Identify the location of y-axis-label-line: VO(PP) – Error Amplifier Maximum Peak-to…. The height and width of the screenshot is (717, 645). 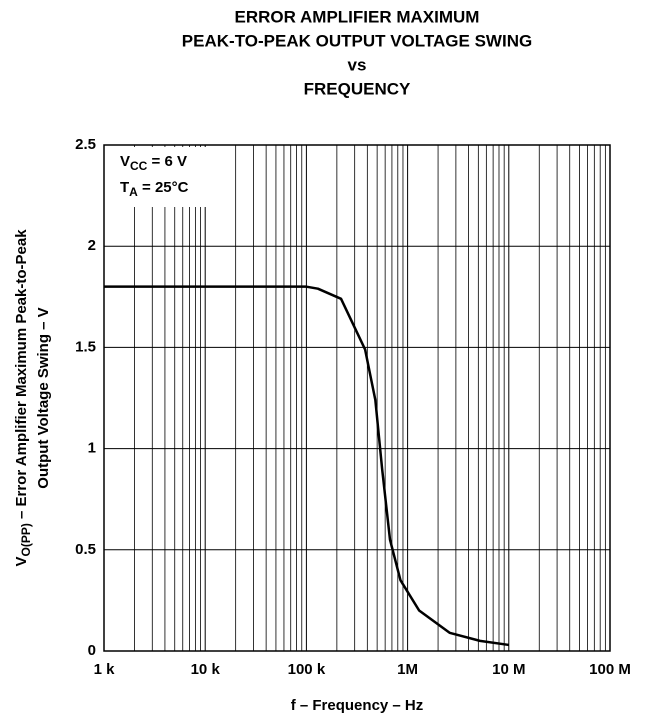
(23, 398).